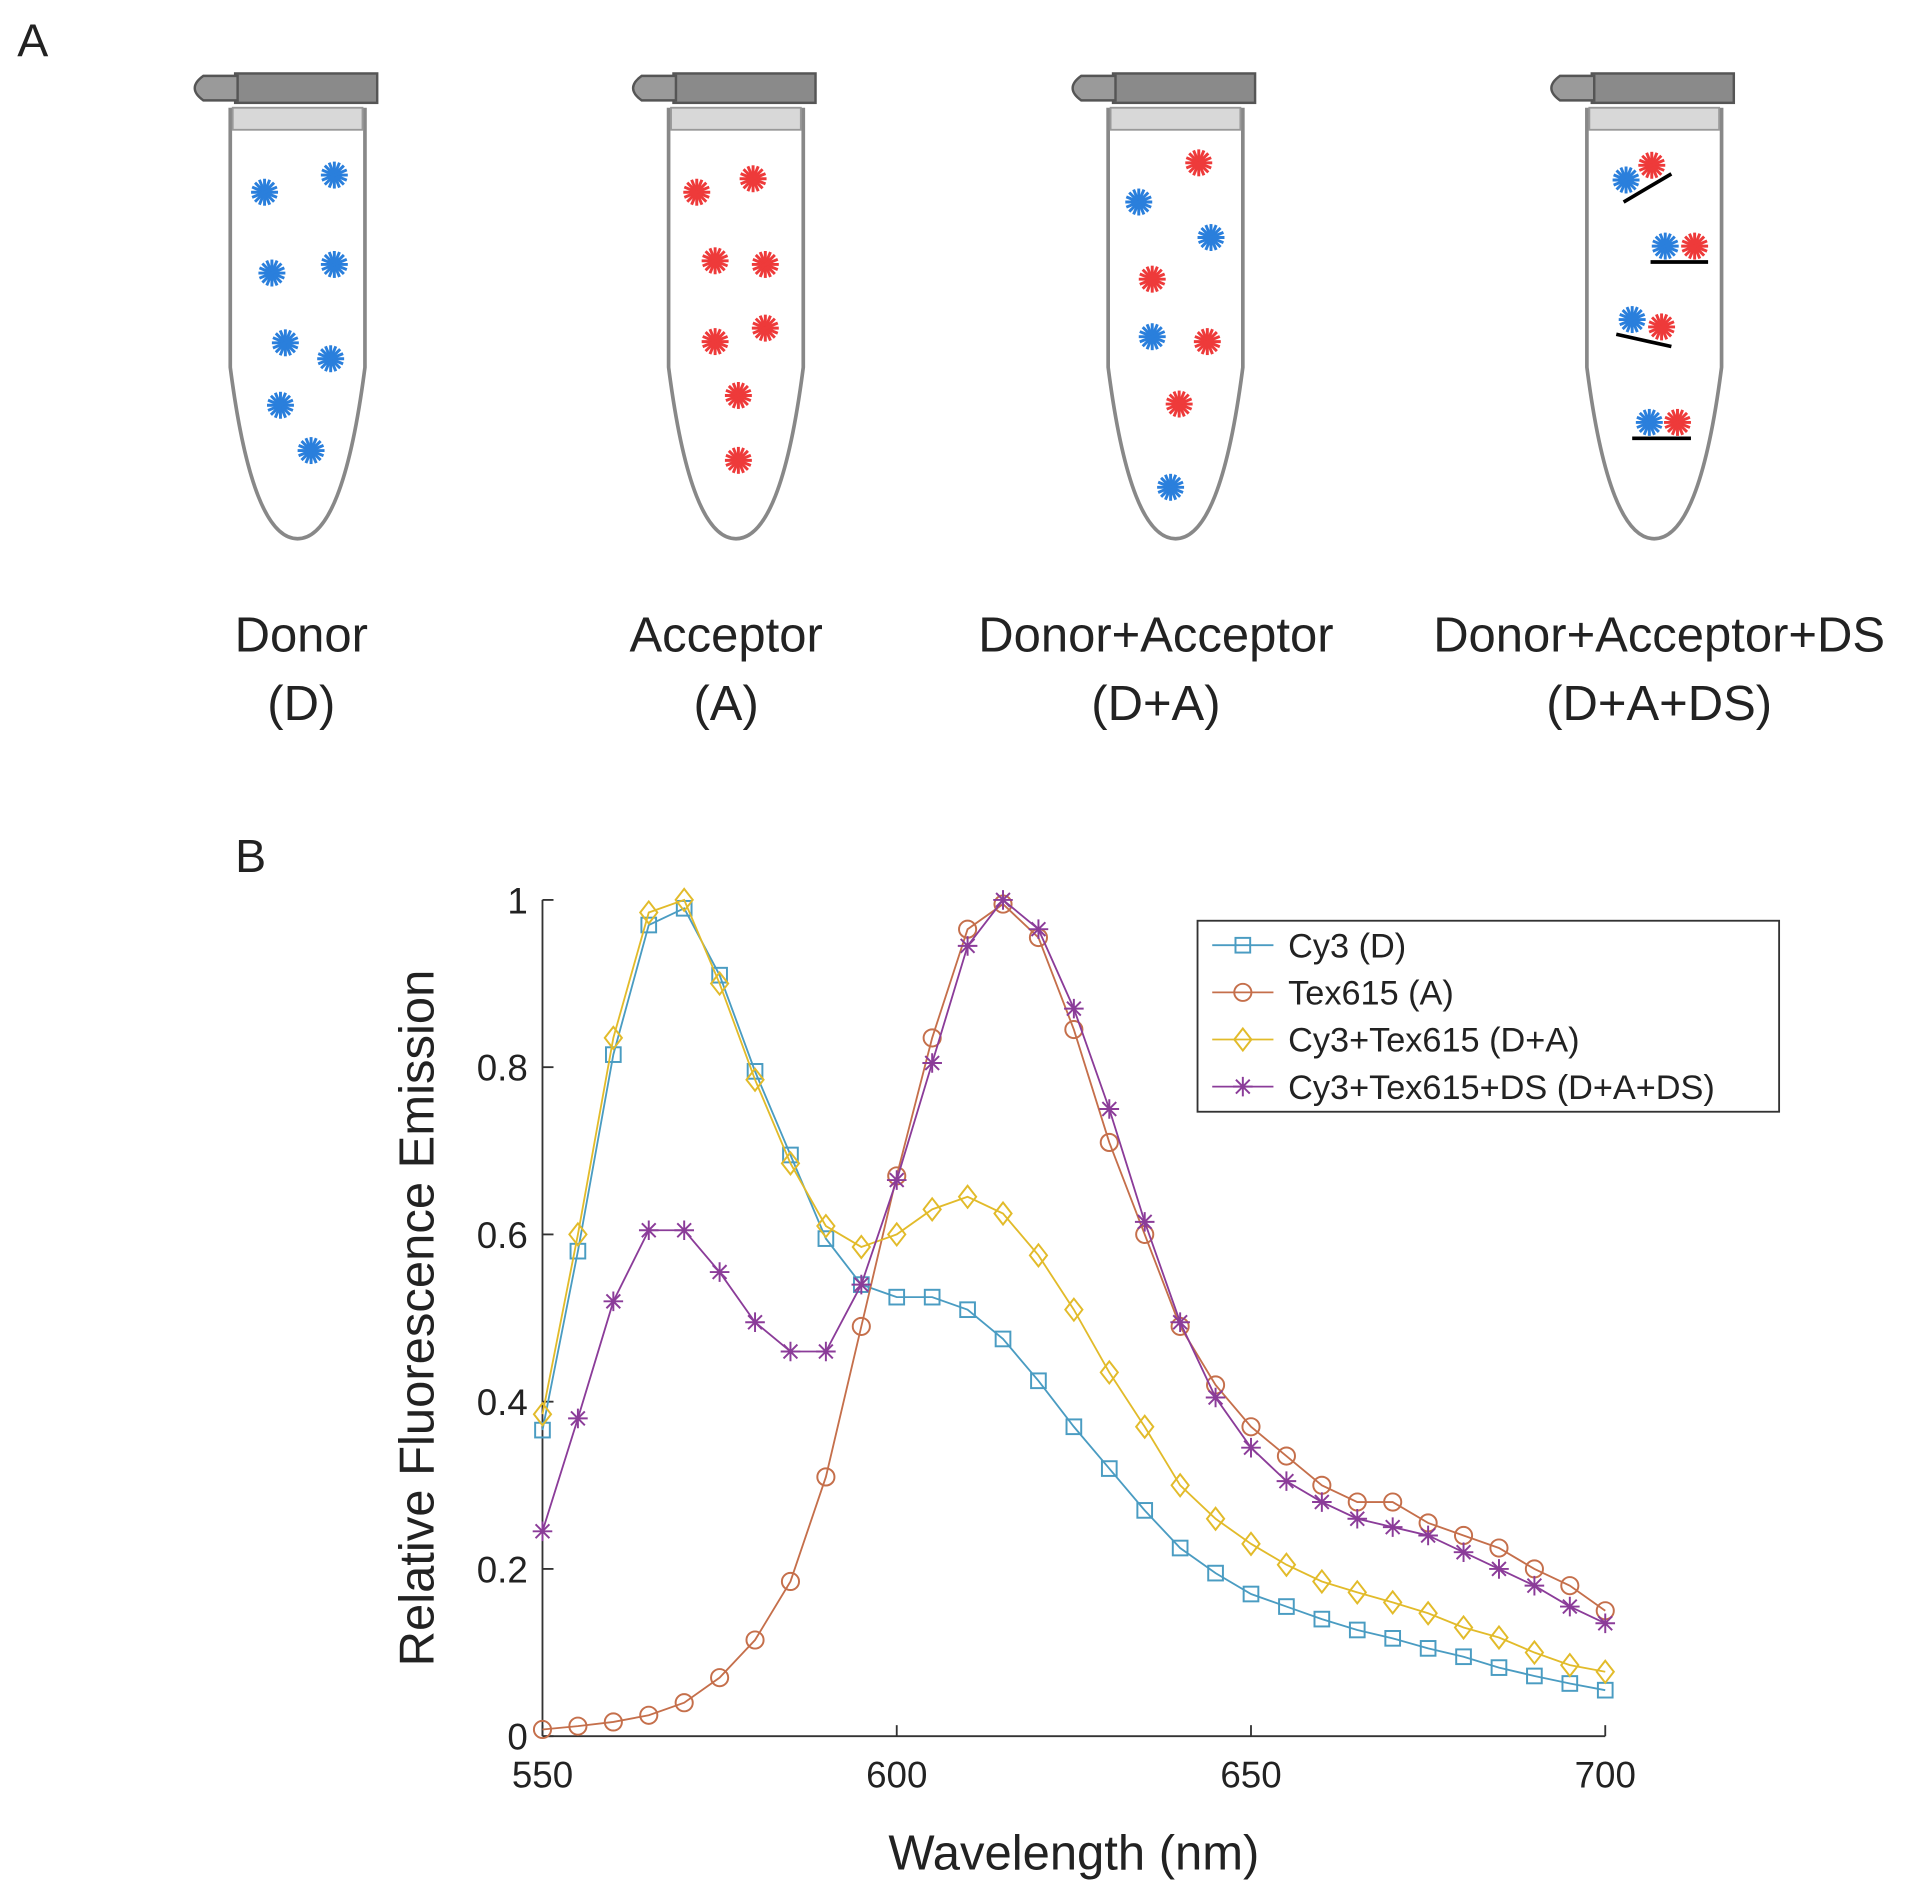  I want to click on tube: Donor+Acceptor (D+A), so click(1156, 401).